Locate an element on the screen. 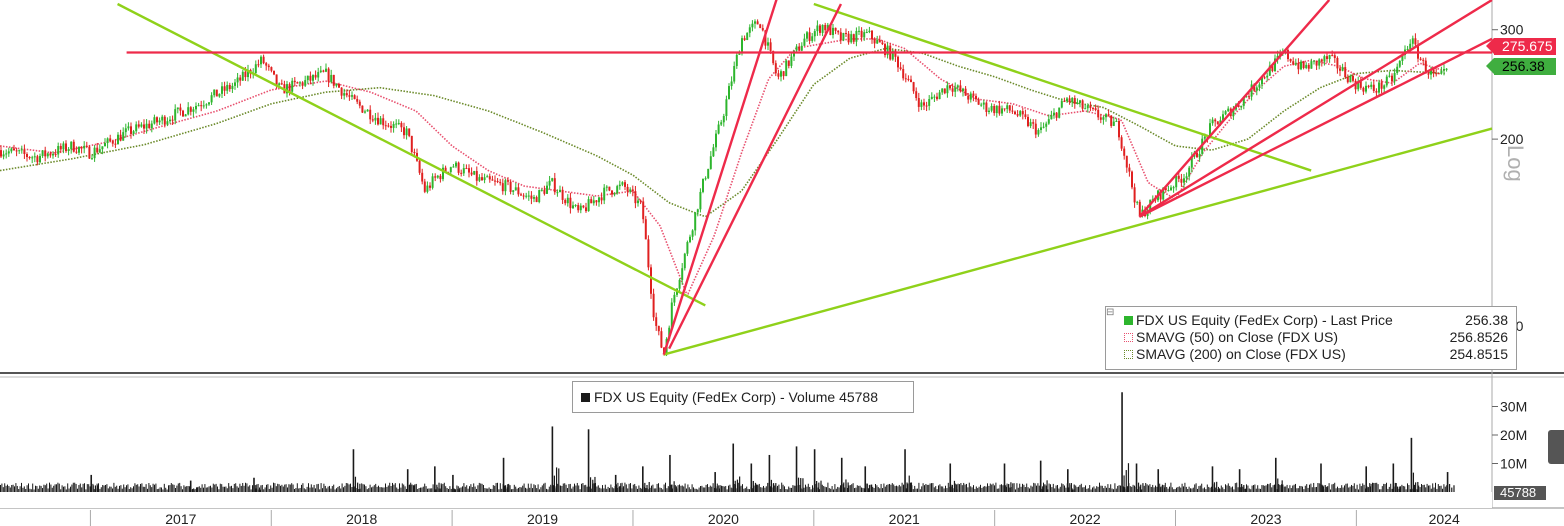 This screenshot has width=1564, height=526. price-tick-label: 200 is located at coordinates (1512, 139).